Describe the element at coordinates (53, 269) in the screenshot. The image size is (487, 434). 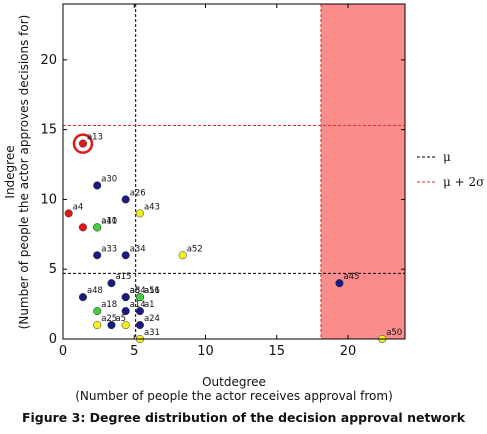
I see `y-tick-label: 5` at that location.